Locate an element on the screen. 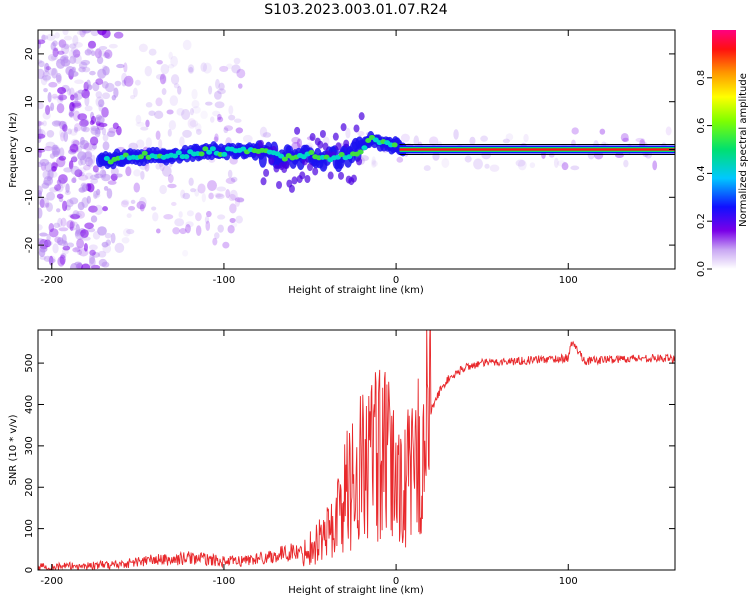 The width and height of the screenshot is (750, 600). spectrogram-ylabel: Frequency (Hz) is located at coordinates (13, 150).